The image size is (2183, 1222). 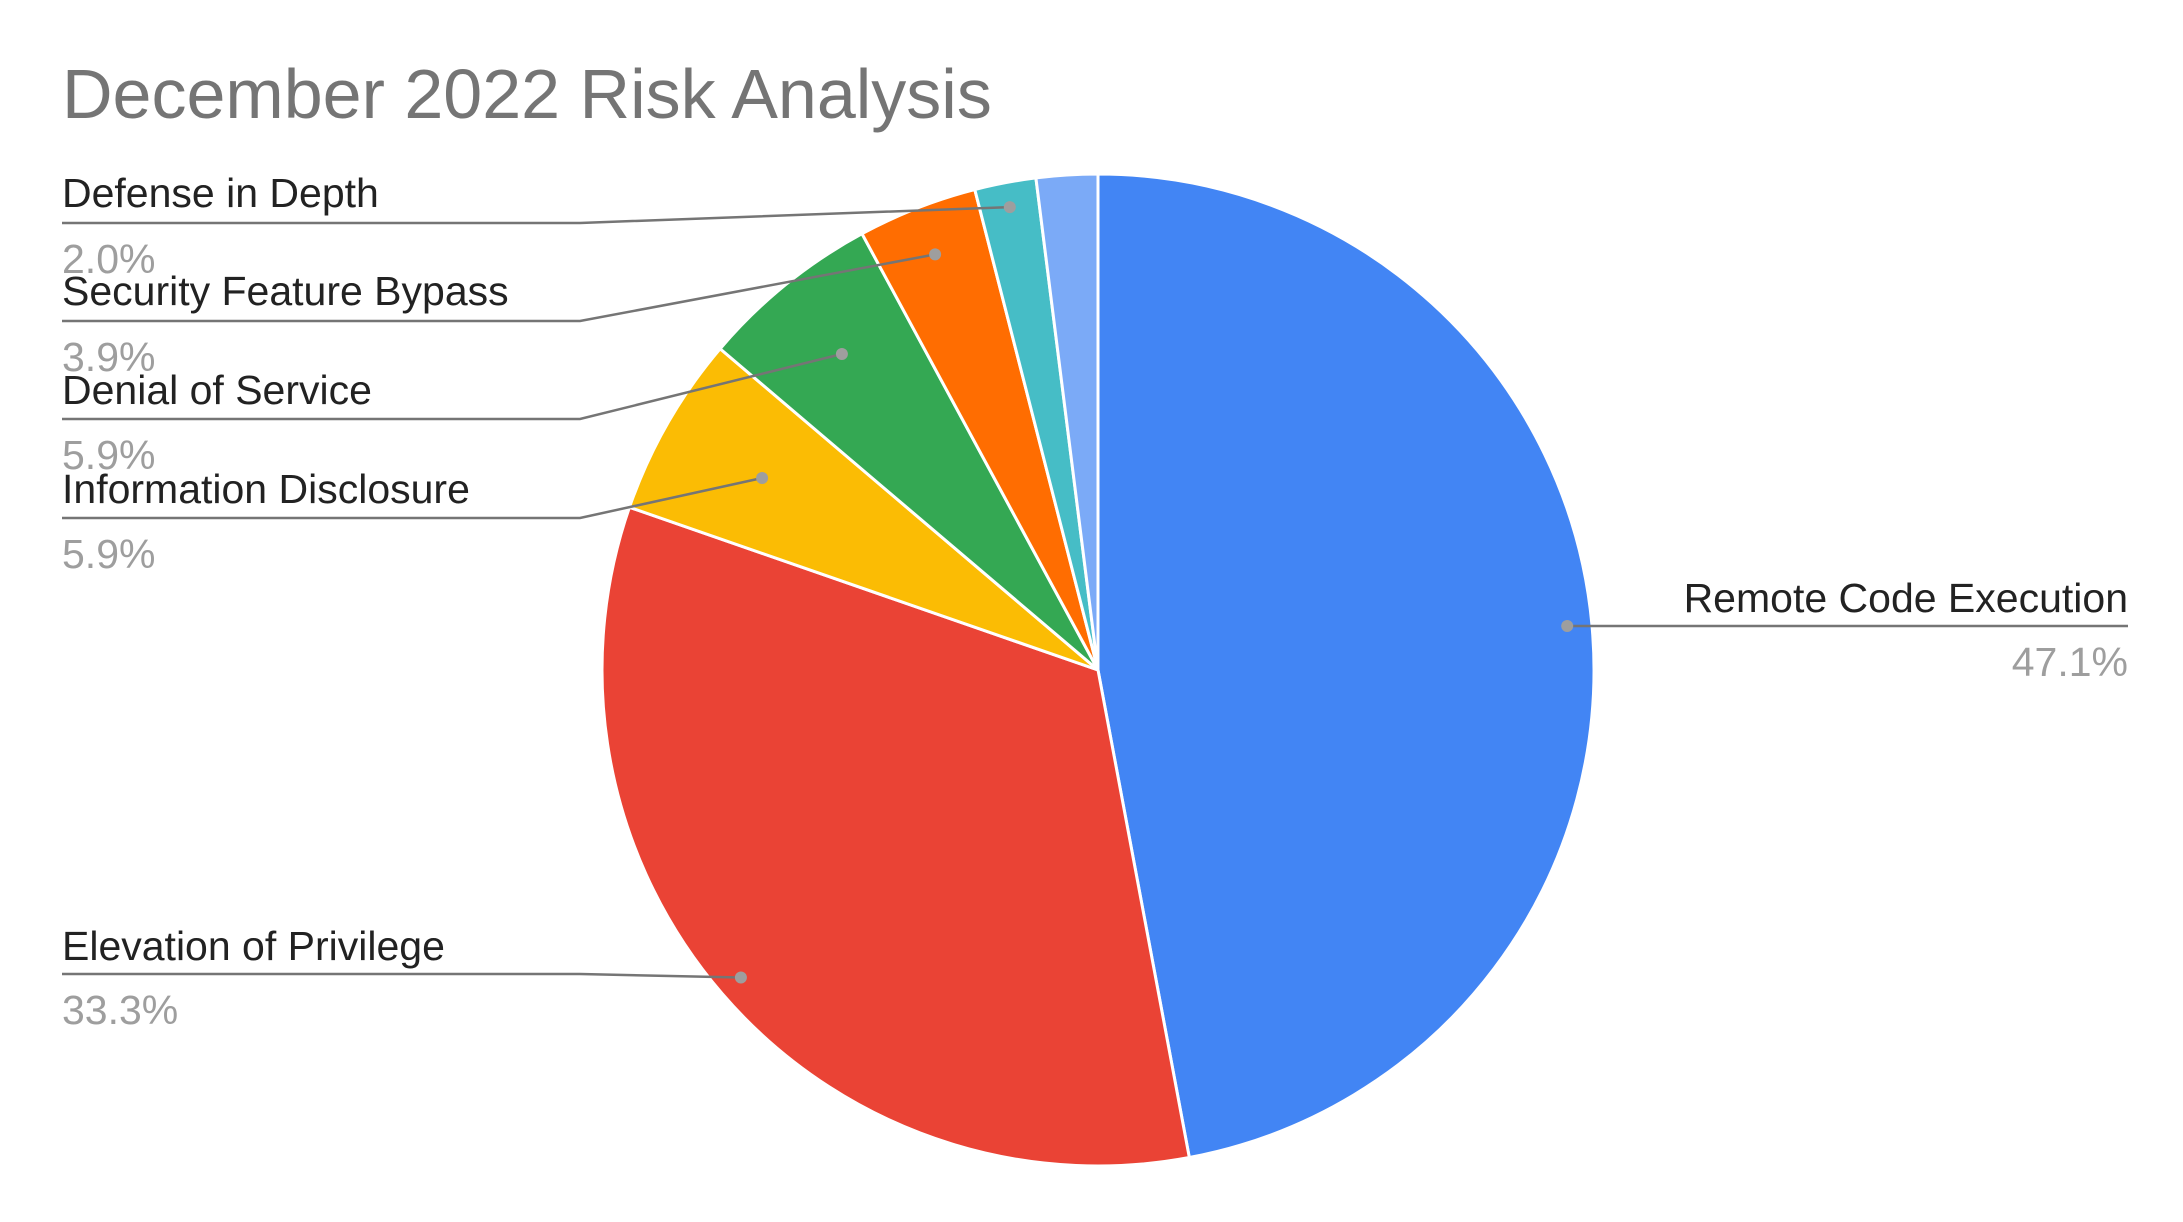 What do you see at coordinates (527, 94) in the screenshot?
I see `chart-title: December 2022 Risk Analysis` at bounding box center [527, 94].